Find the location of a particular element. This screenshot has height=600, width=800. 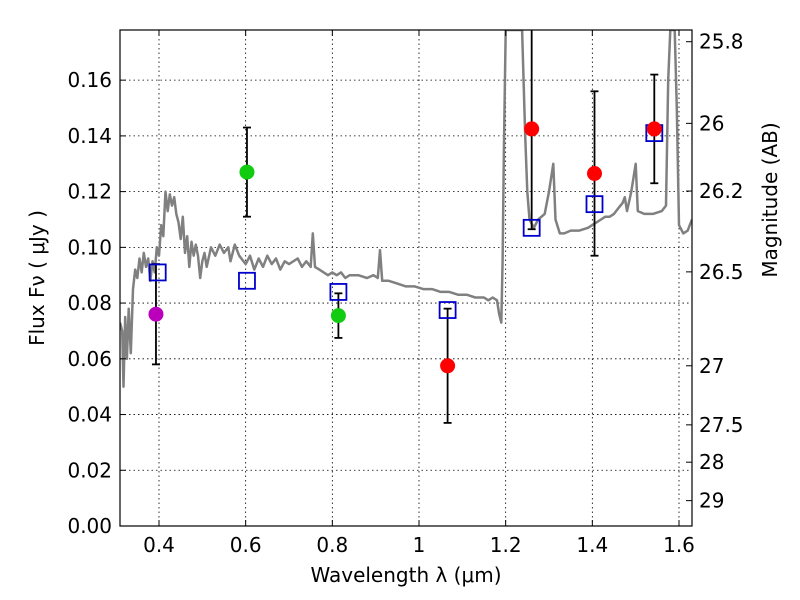

y-tick-label: 0.16 is located at coordinates (89, 80).